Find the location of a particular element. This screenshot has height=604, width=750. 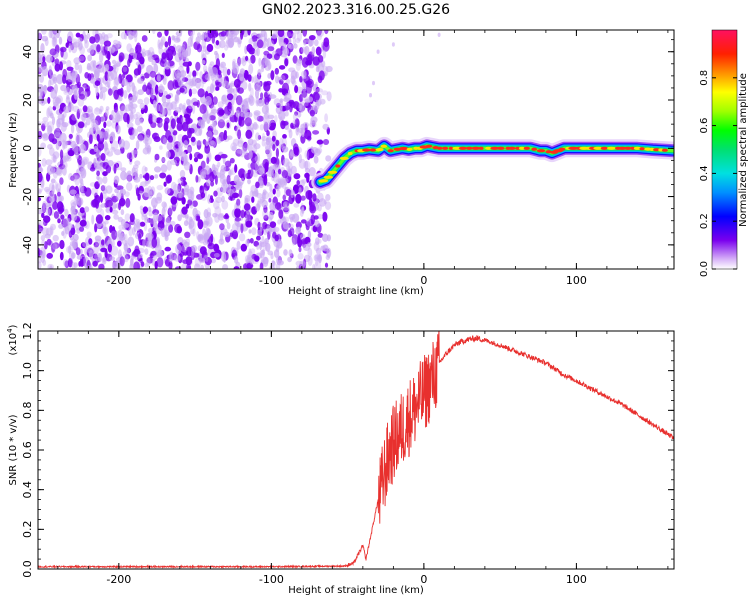

y-tick-label: 0.2 is located at coordinates (27, 530).